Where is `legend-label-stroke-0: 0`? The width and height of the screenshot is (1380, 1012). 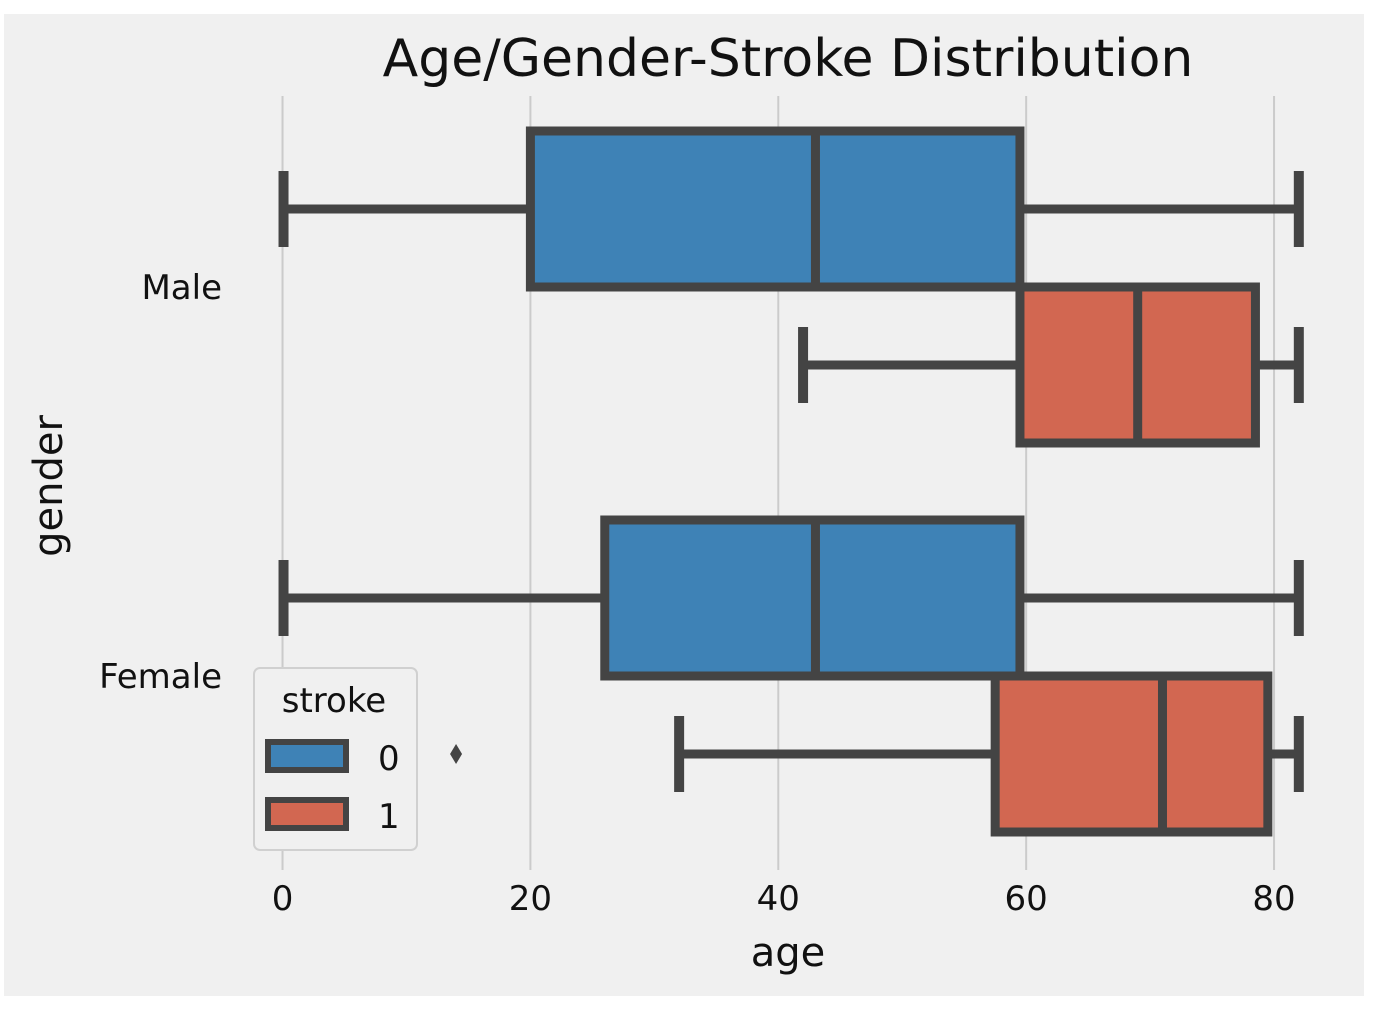
legend-label-stroke-0: 0 is located at coordinates (389, 759).